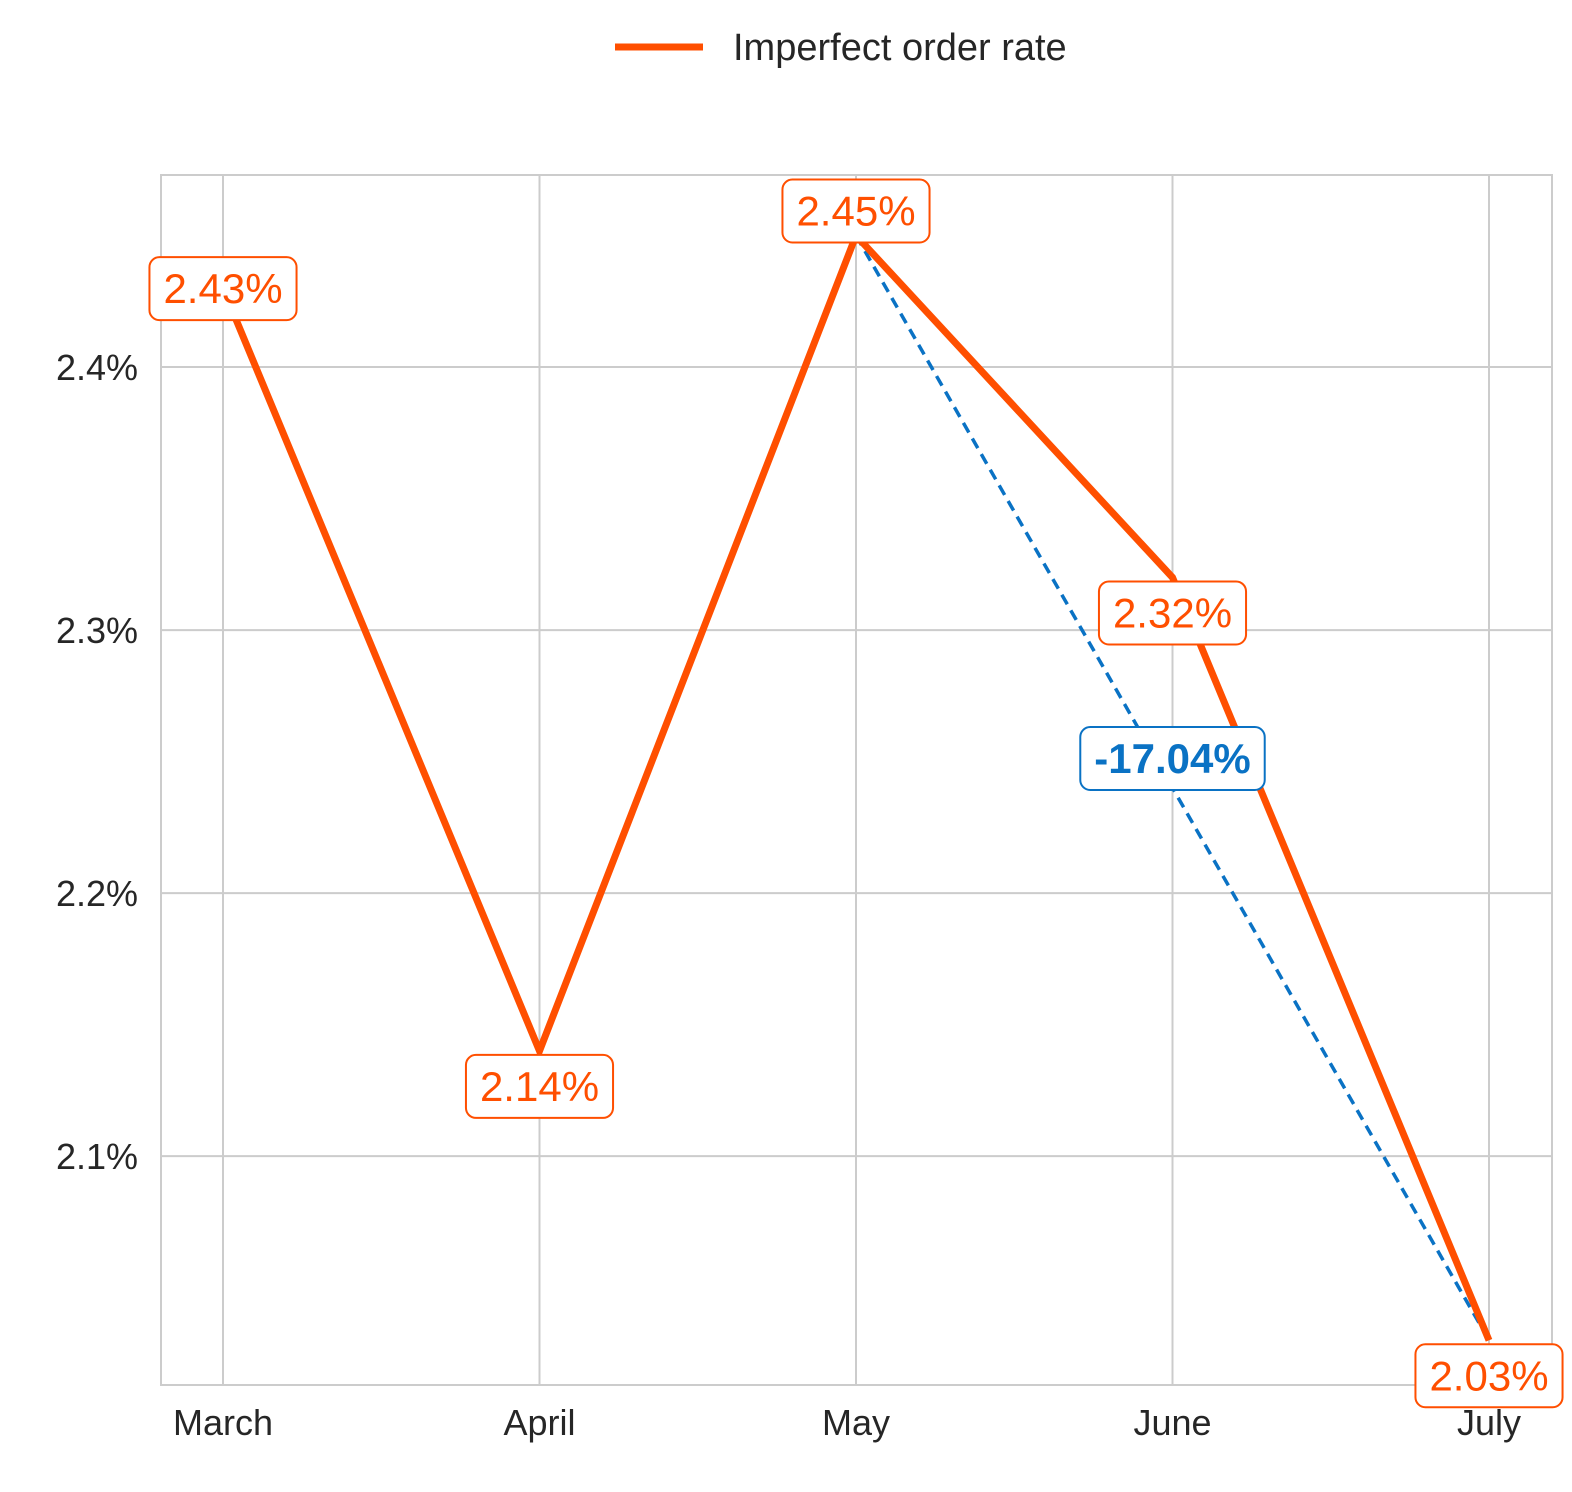 Image resolution: width=1572 pixels, height=1492 pixels. I want to click on data-label-june-box, so click(1172, 613).